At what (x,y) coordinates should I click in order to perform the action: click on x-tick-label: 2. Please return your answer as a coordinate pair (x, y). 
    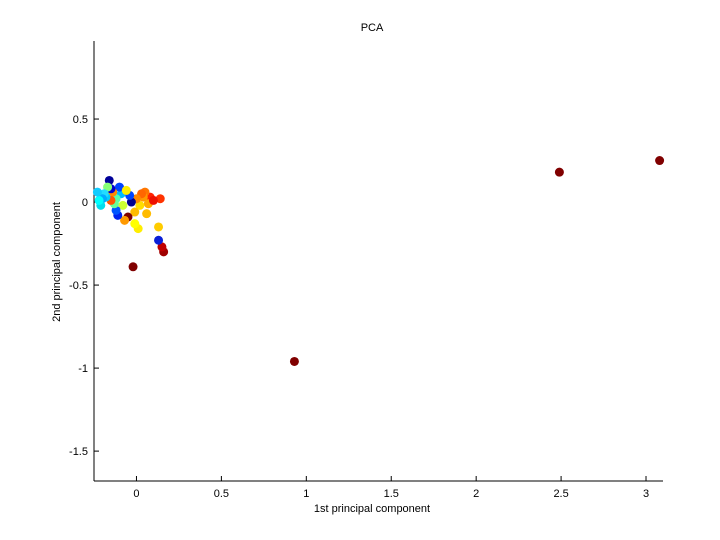
    Looking at the image, I should click on (476, 494).